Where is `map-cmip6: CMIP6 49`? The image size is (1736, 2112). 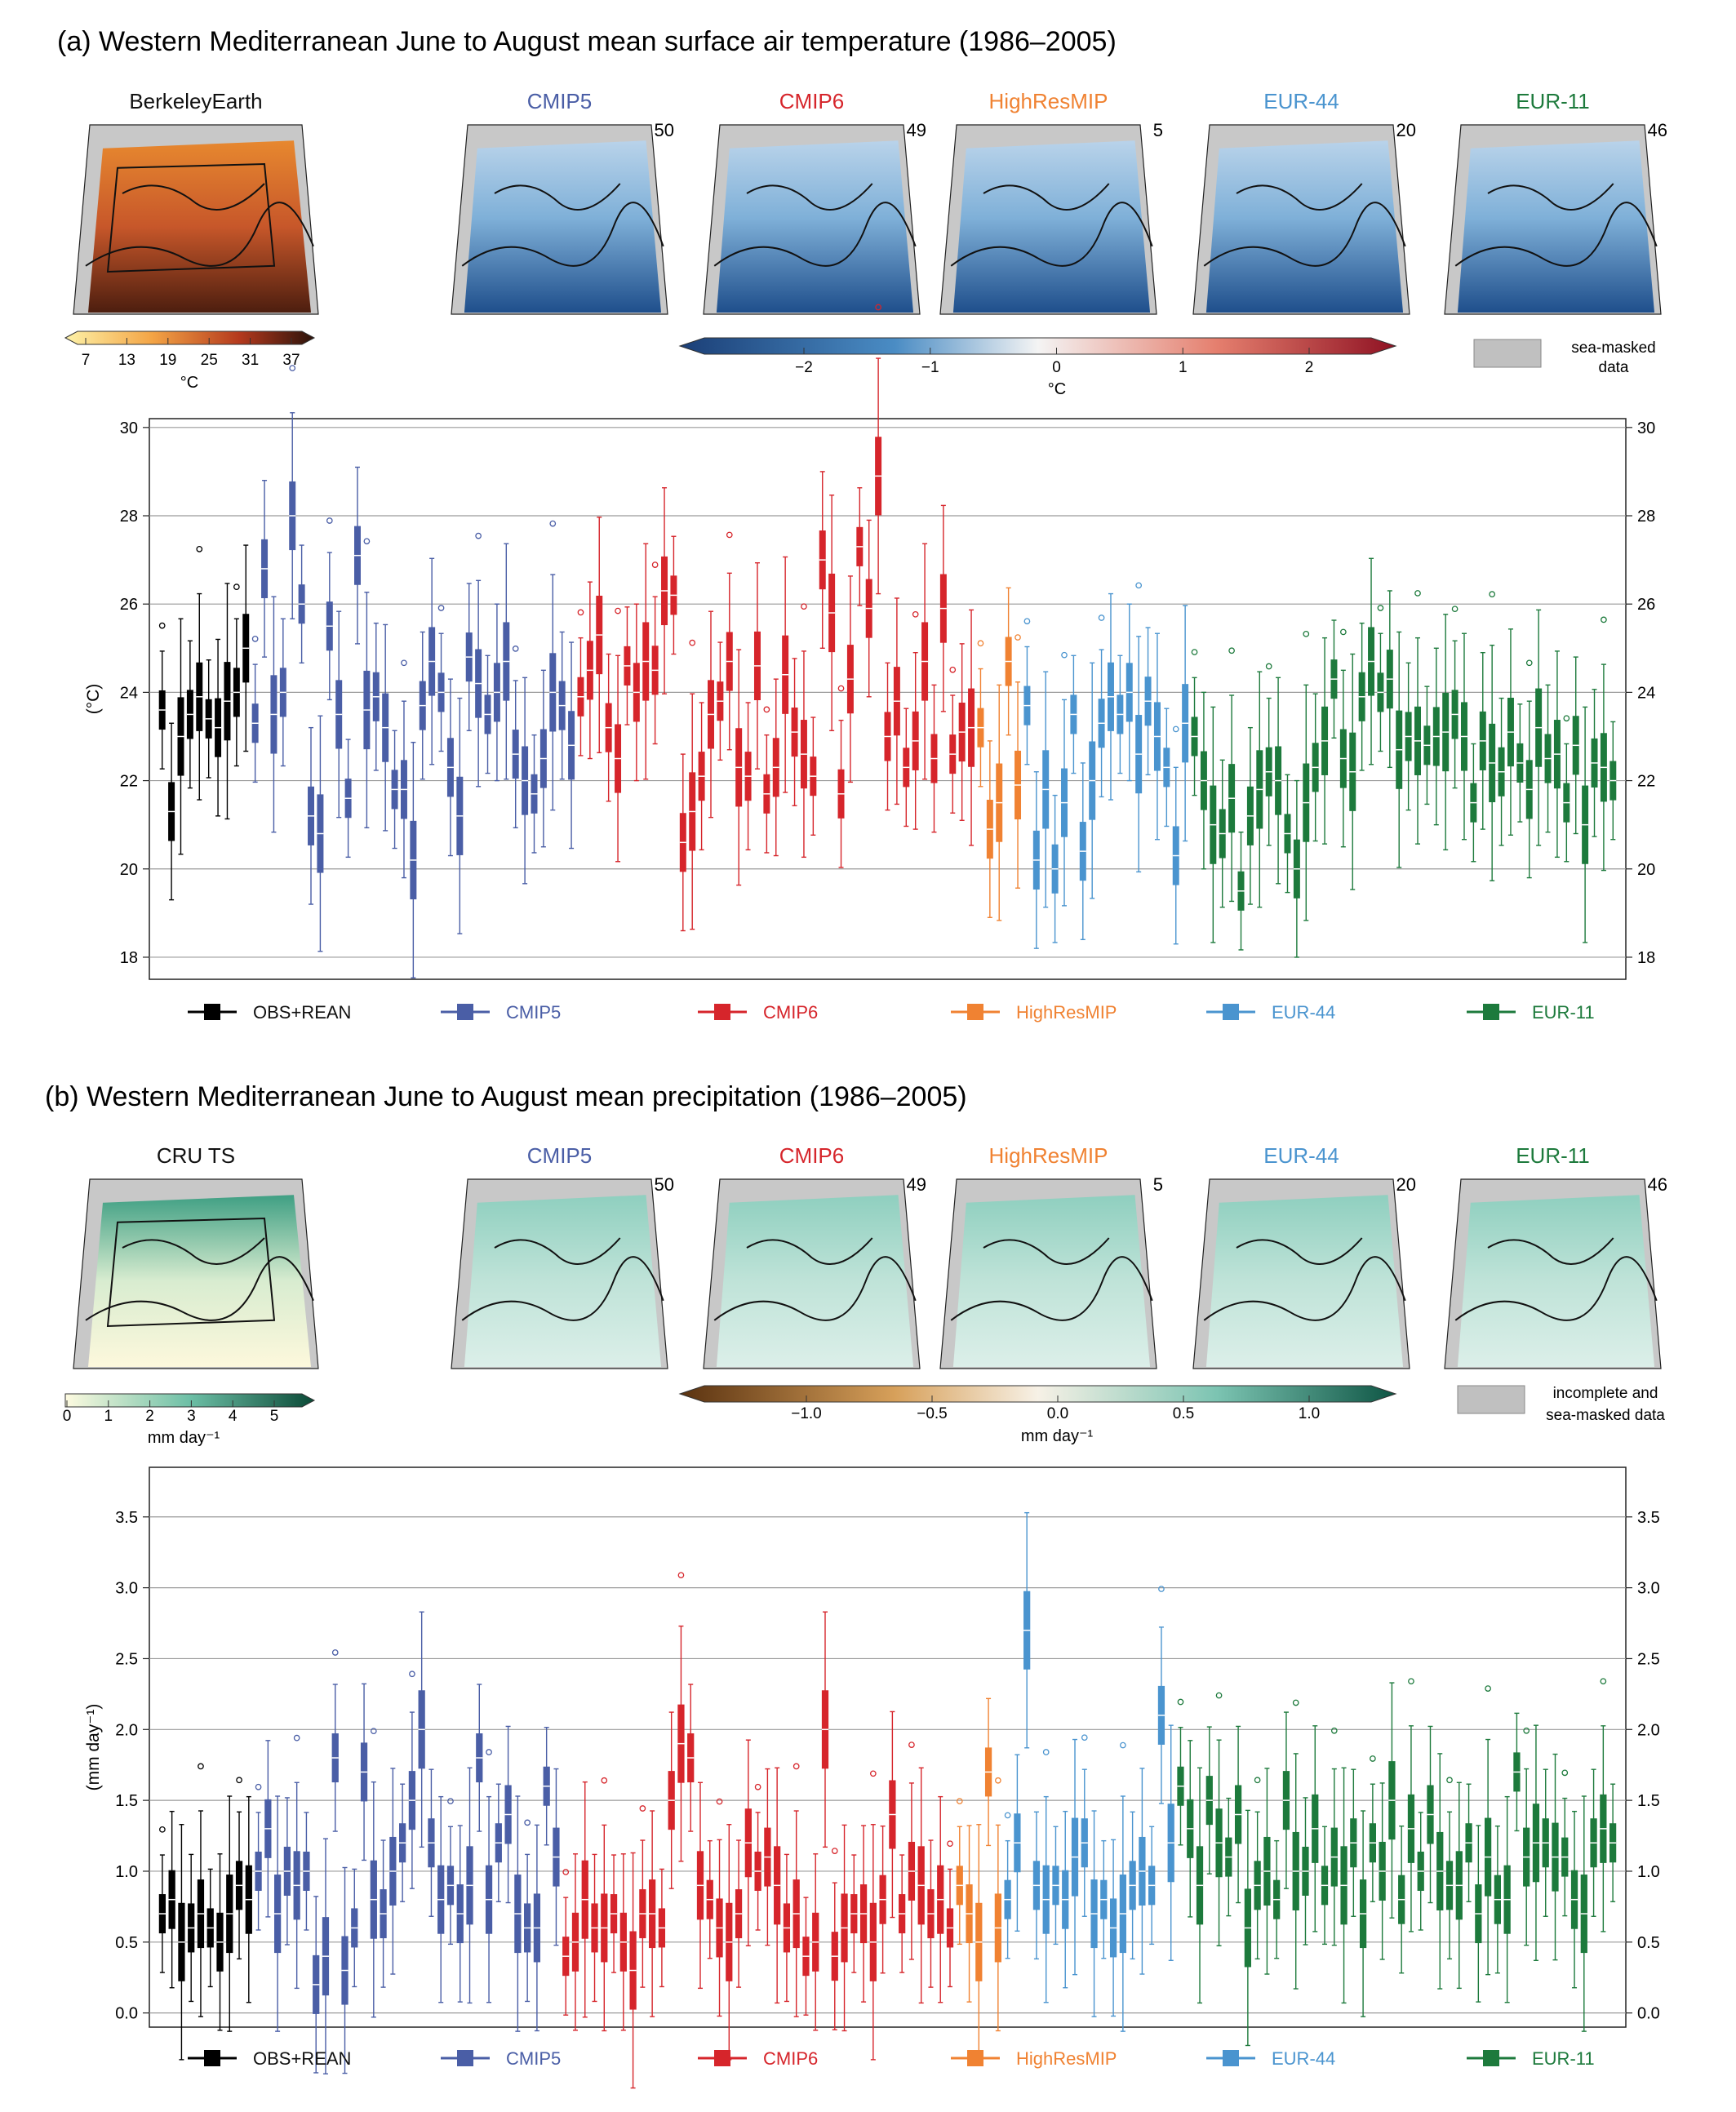
map-cmip6: CMIP6 49 is located at coordinates (814, 202).